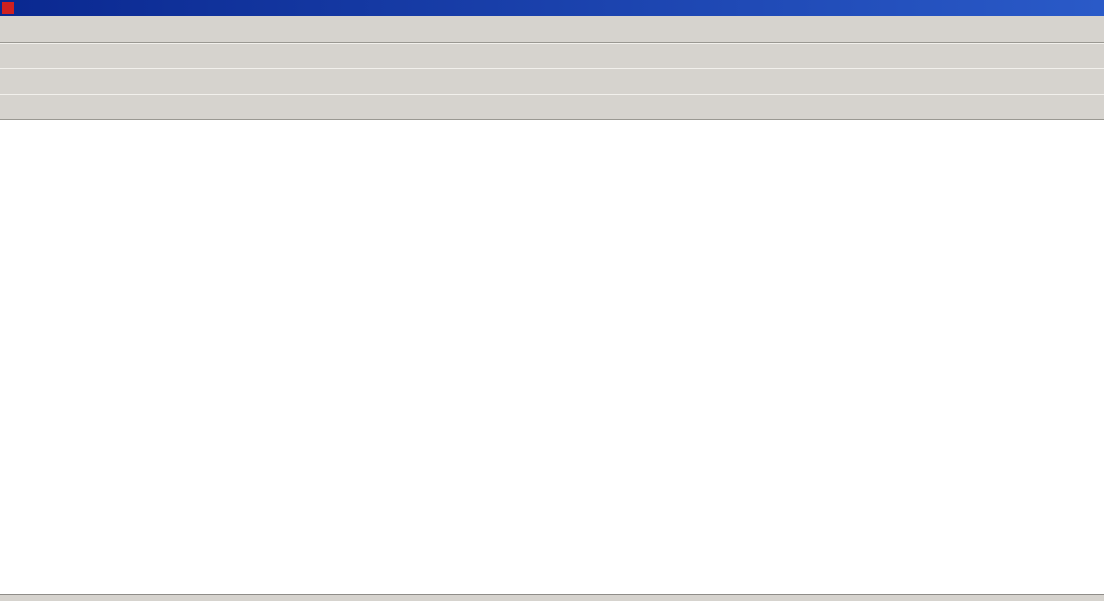  Describe the element at coordinates (552, 597) in the screenshot. I see `bottom-strip` at that location.